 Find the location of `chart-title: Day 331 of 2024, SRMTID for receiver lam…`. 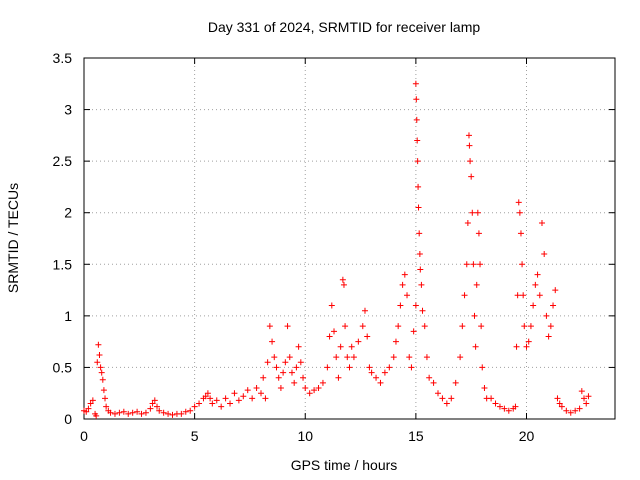

chart-title: Day 331 of 2024, SRMTID for receiver lam… is located at coordinates (344, 27).